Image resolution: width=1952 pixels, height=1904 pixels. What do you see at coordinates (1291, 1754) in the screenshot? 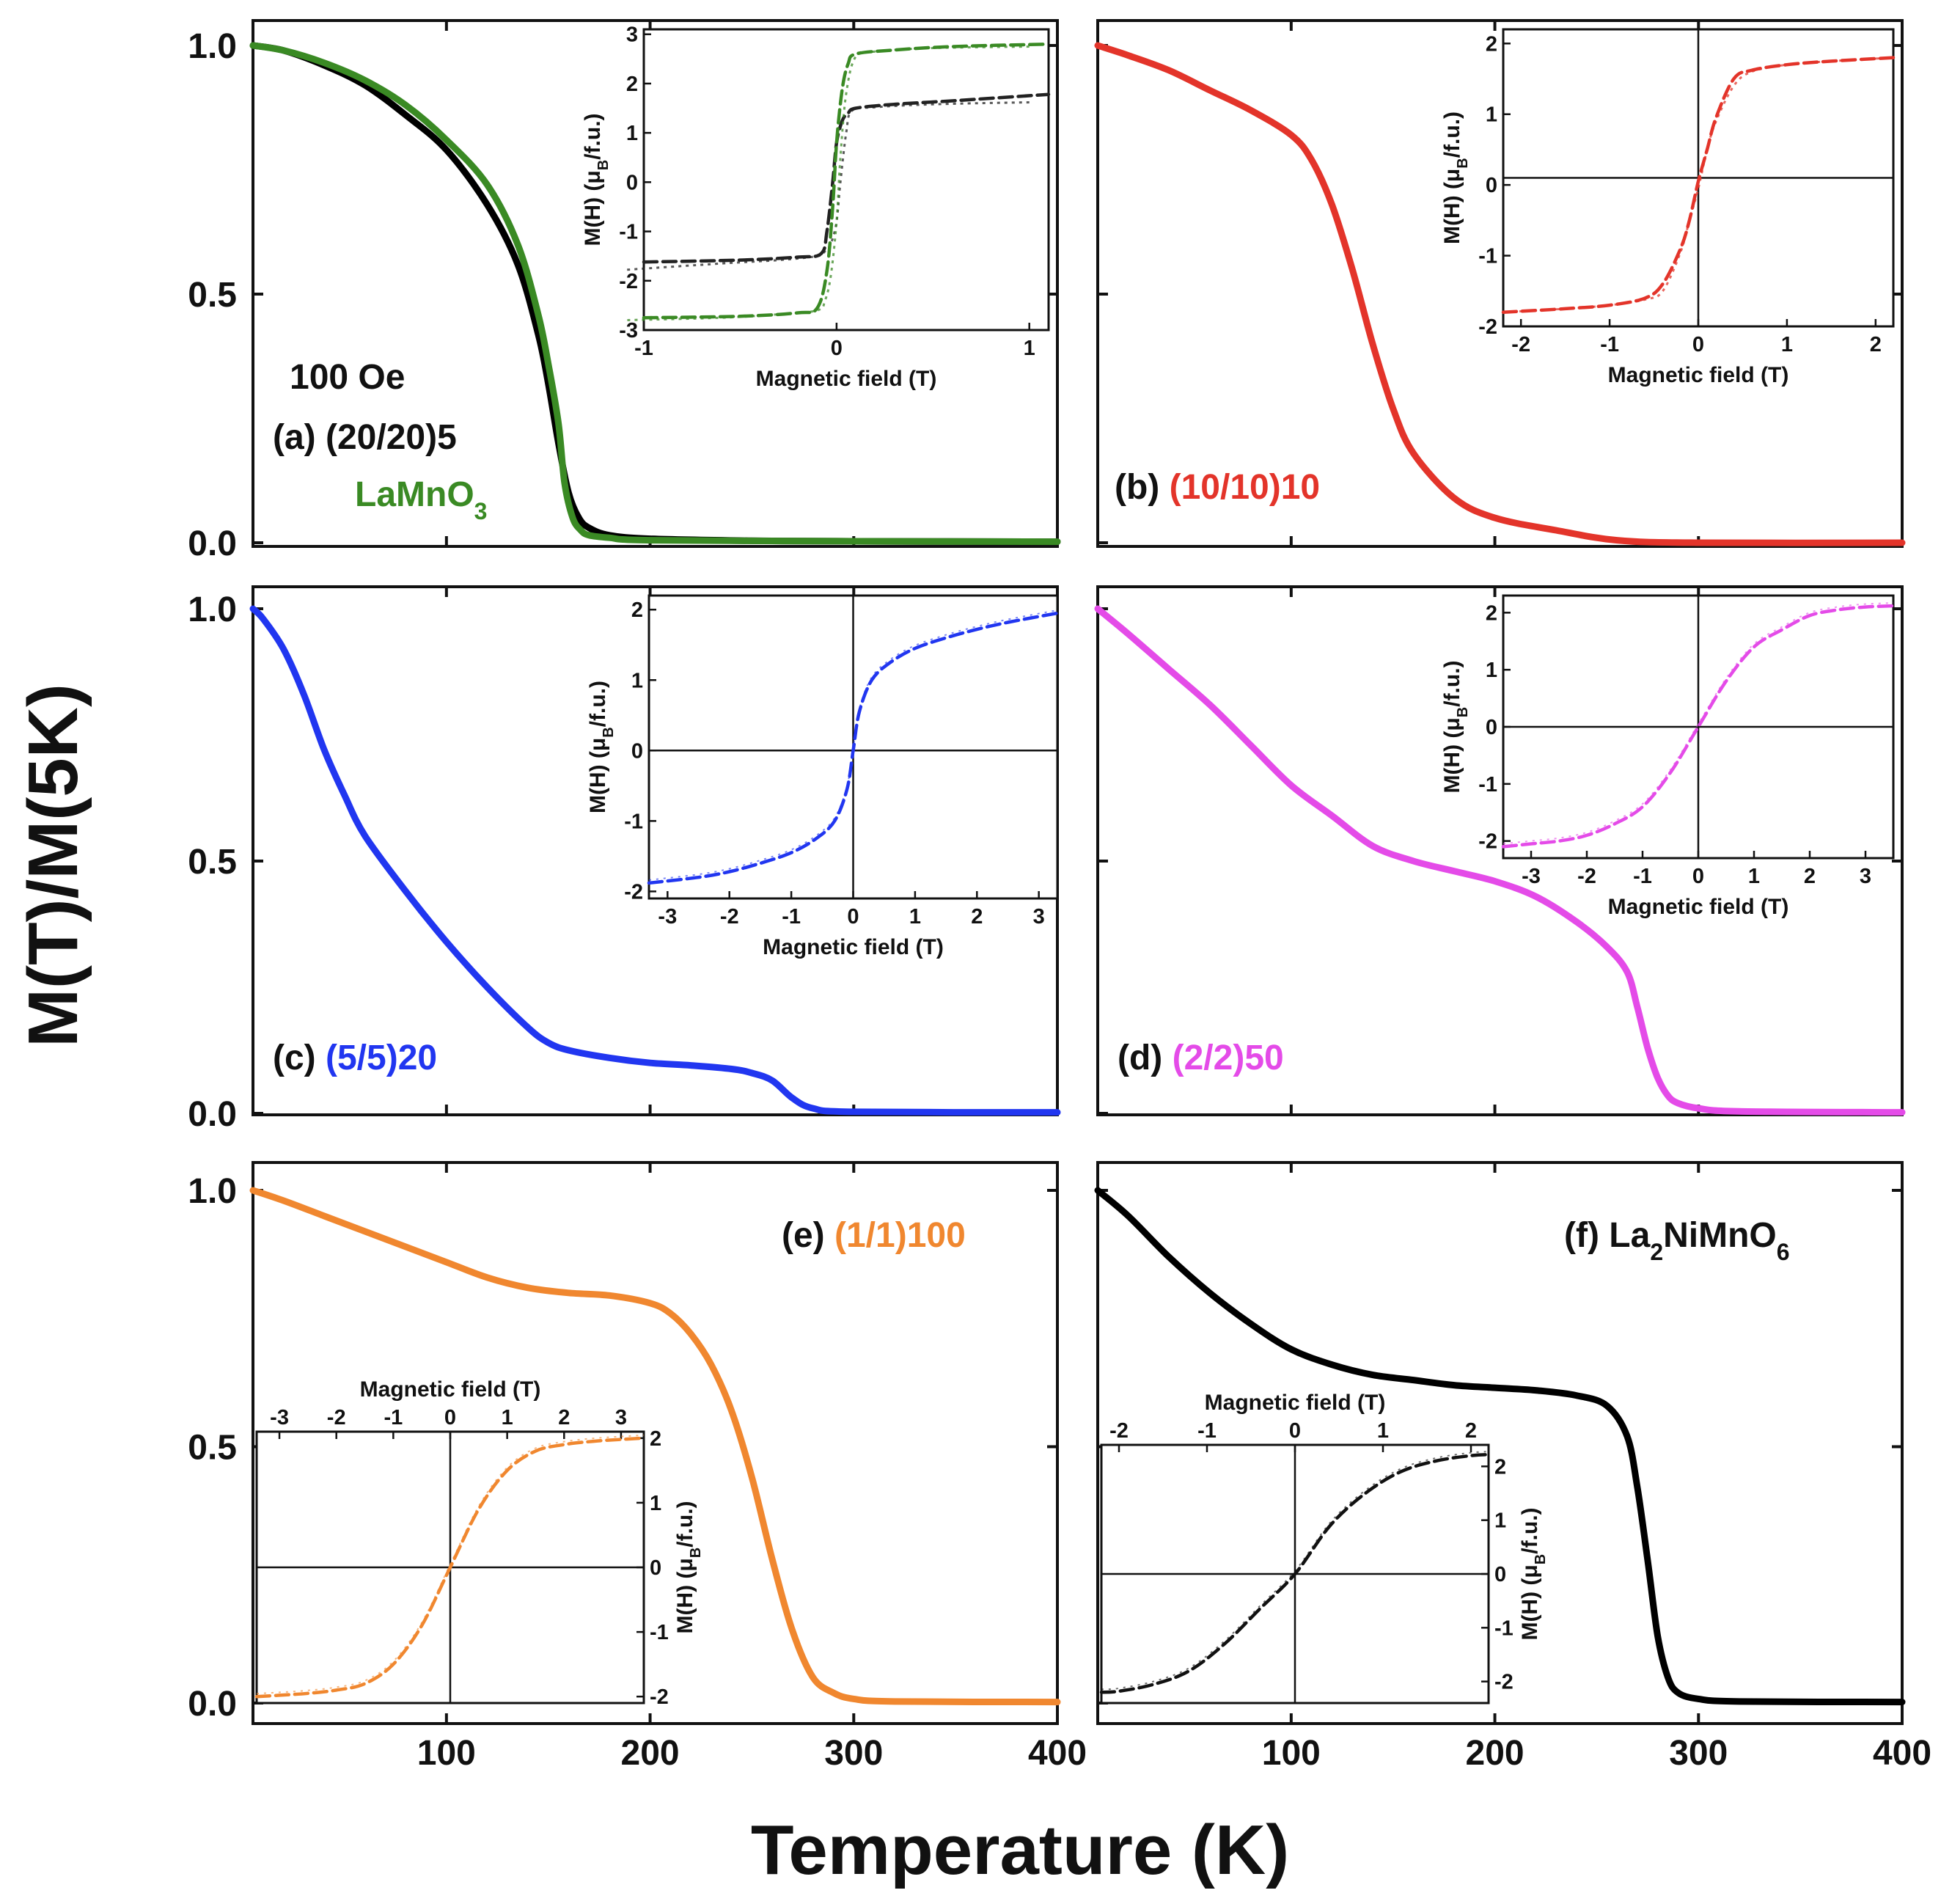
I see `x-tick-label: 100` at bounding box center [1291, 1754].